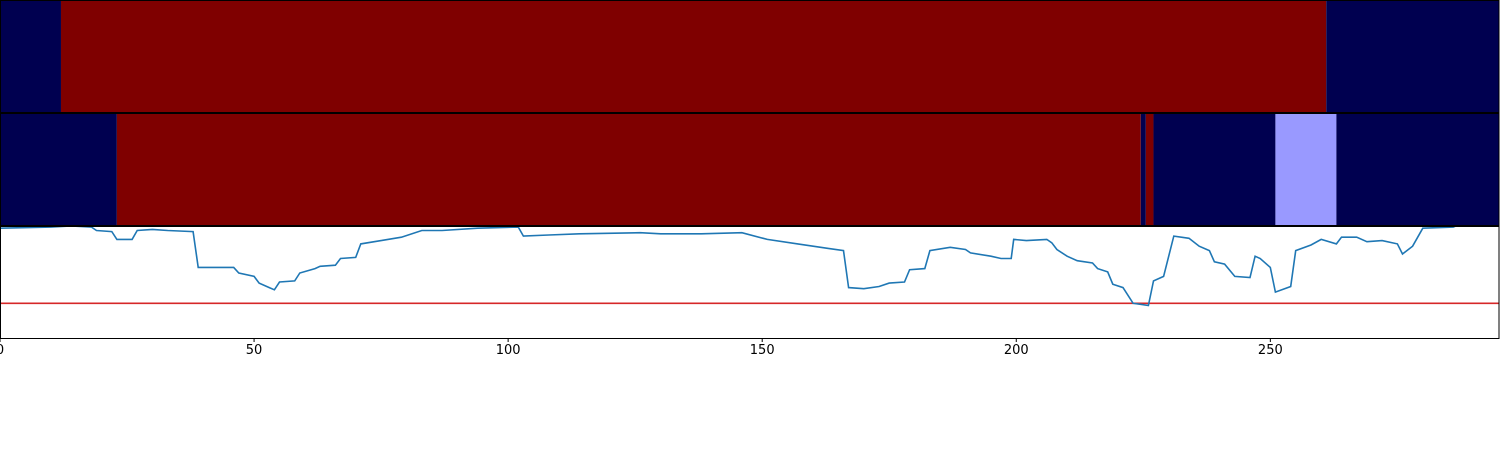 The height and width of the screenshot is (450, 1500). Describe the element at coordinates (2, 350) in the screenshot. I see `x-tick-label: 0` at that location.